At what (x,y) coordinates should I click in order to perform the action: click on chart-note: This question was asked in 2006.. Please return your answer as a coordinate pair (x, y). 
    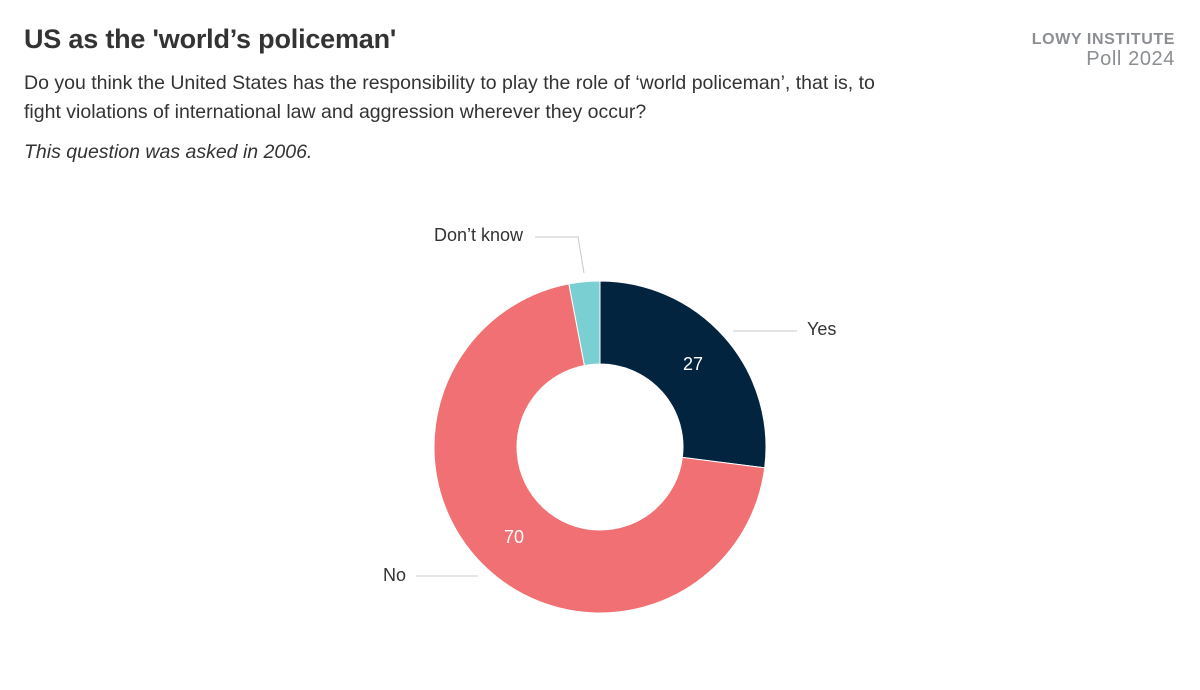
    Looking at the image, I should click on (168, 152).